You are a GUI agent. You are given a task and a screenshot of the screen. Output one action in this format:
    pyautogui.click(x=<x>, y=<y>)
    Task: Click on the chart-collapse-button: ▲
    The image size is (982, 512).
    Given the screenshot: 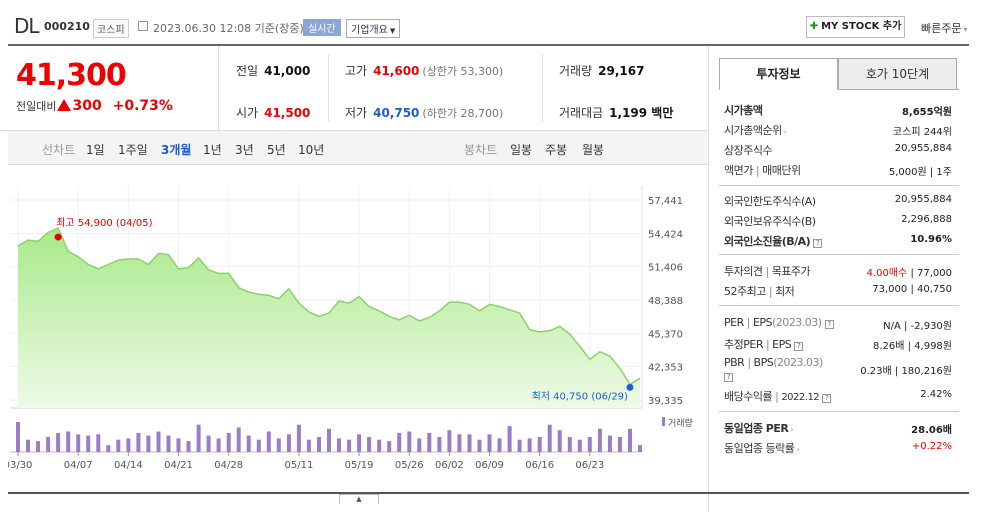 What is the action you would take?
    pyautogui.click(x=359, y=499)
    